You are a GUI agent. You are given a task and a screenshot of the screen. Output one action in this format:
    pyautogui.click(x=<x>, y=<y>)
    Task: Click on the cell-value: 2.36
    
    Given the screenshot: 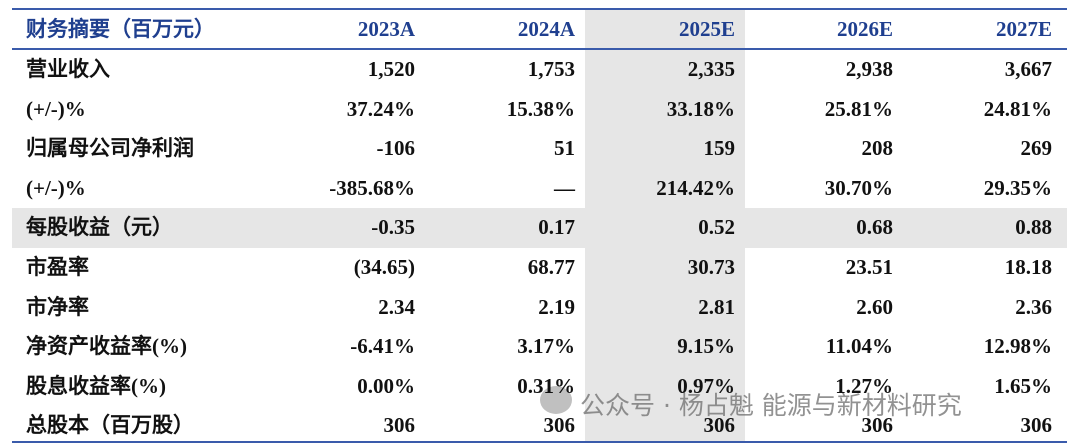 What is the action you would take?
    pyautogui.click(x=1033, y=306)
    